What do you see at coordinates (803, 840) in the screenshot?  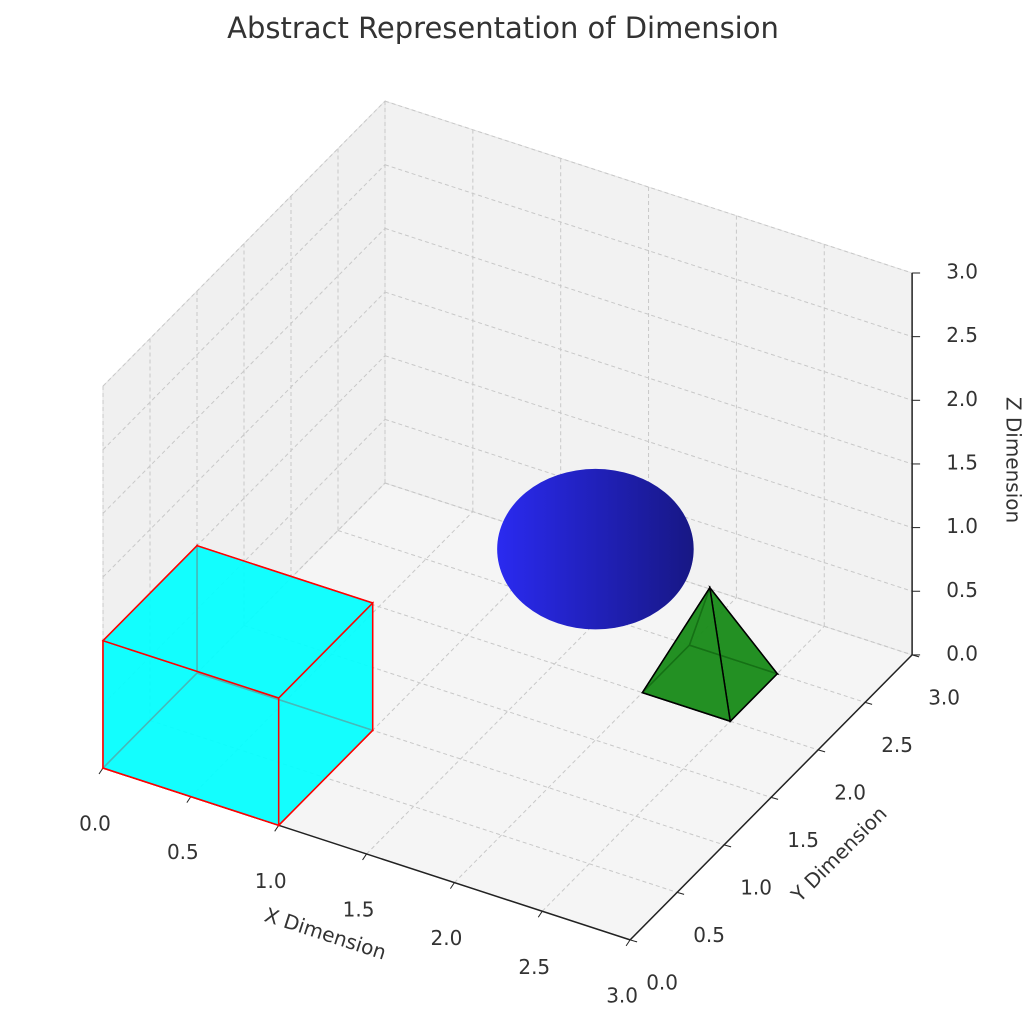 I see `y-tick-label: 1.5` at bounding box center [803, 840].